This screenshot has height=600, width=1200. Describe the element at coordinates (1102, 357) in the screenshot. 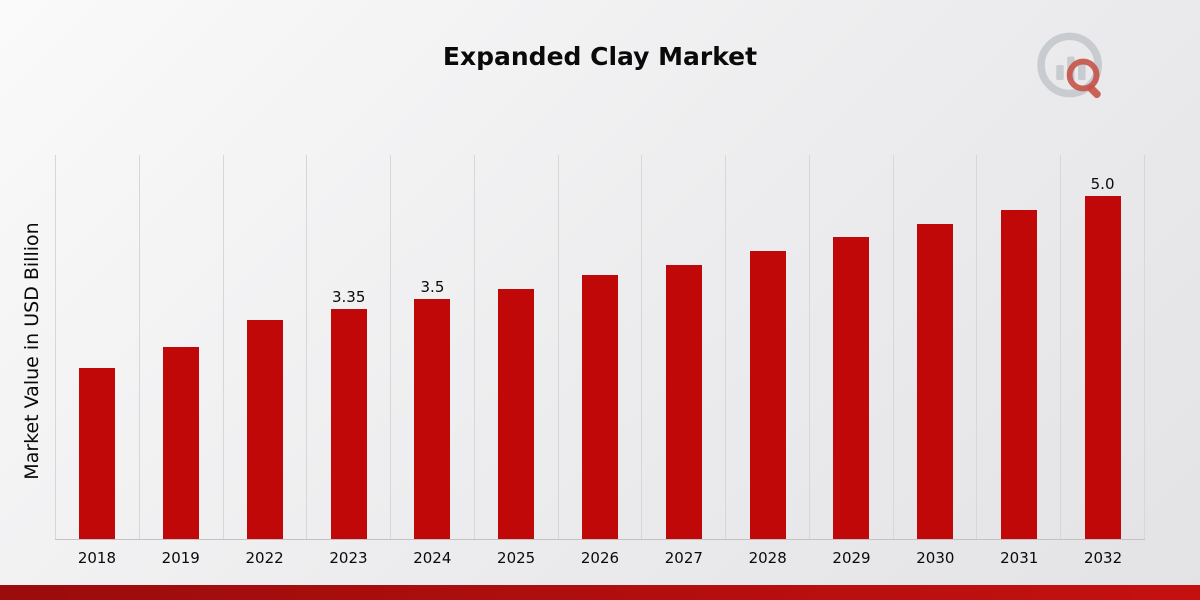

I see `bar-2032: 5.0` at that location.